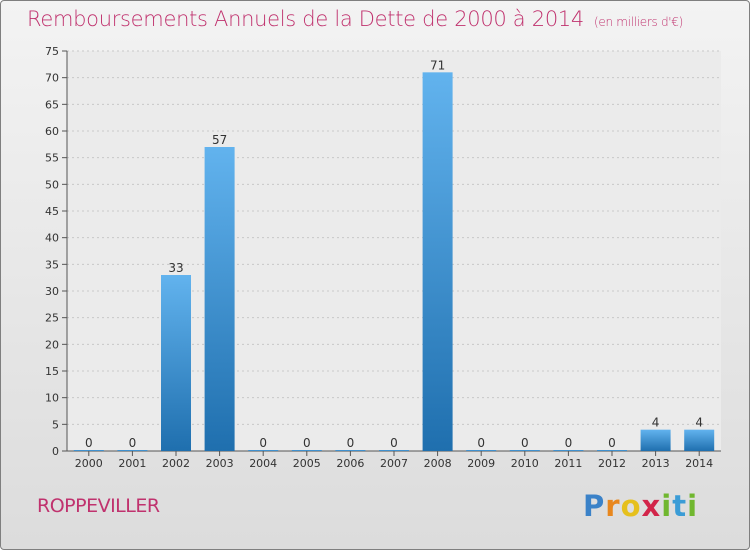 The width and height of the screenshot is (750, 551). Describe the element at coordinates (612, 463) in the screenshot. I see `x-tick-label: 2012` at that location.